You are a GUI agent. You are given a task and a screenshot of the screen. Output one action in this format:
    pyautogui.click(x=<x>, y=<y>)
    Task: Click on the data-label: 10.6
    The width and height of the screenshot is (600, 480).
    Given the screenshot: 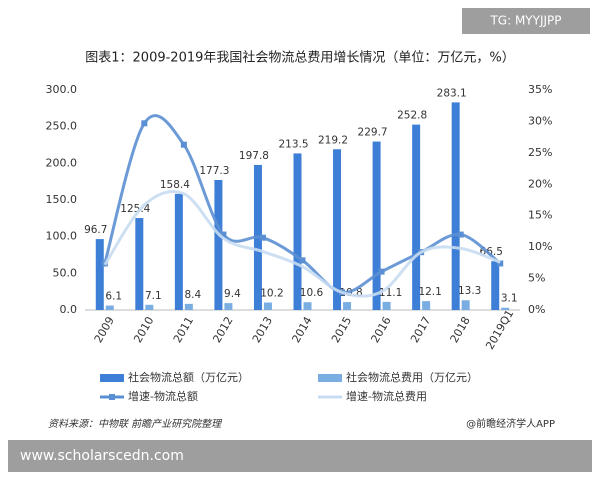 What is the action you would take?
    pyautogui.click(x=312, y=293)
    